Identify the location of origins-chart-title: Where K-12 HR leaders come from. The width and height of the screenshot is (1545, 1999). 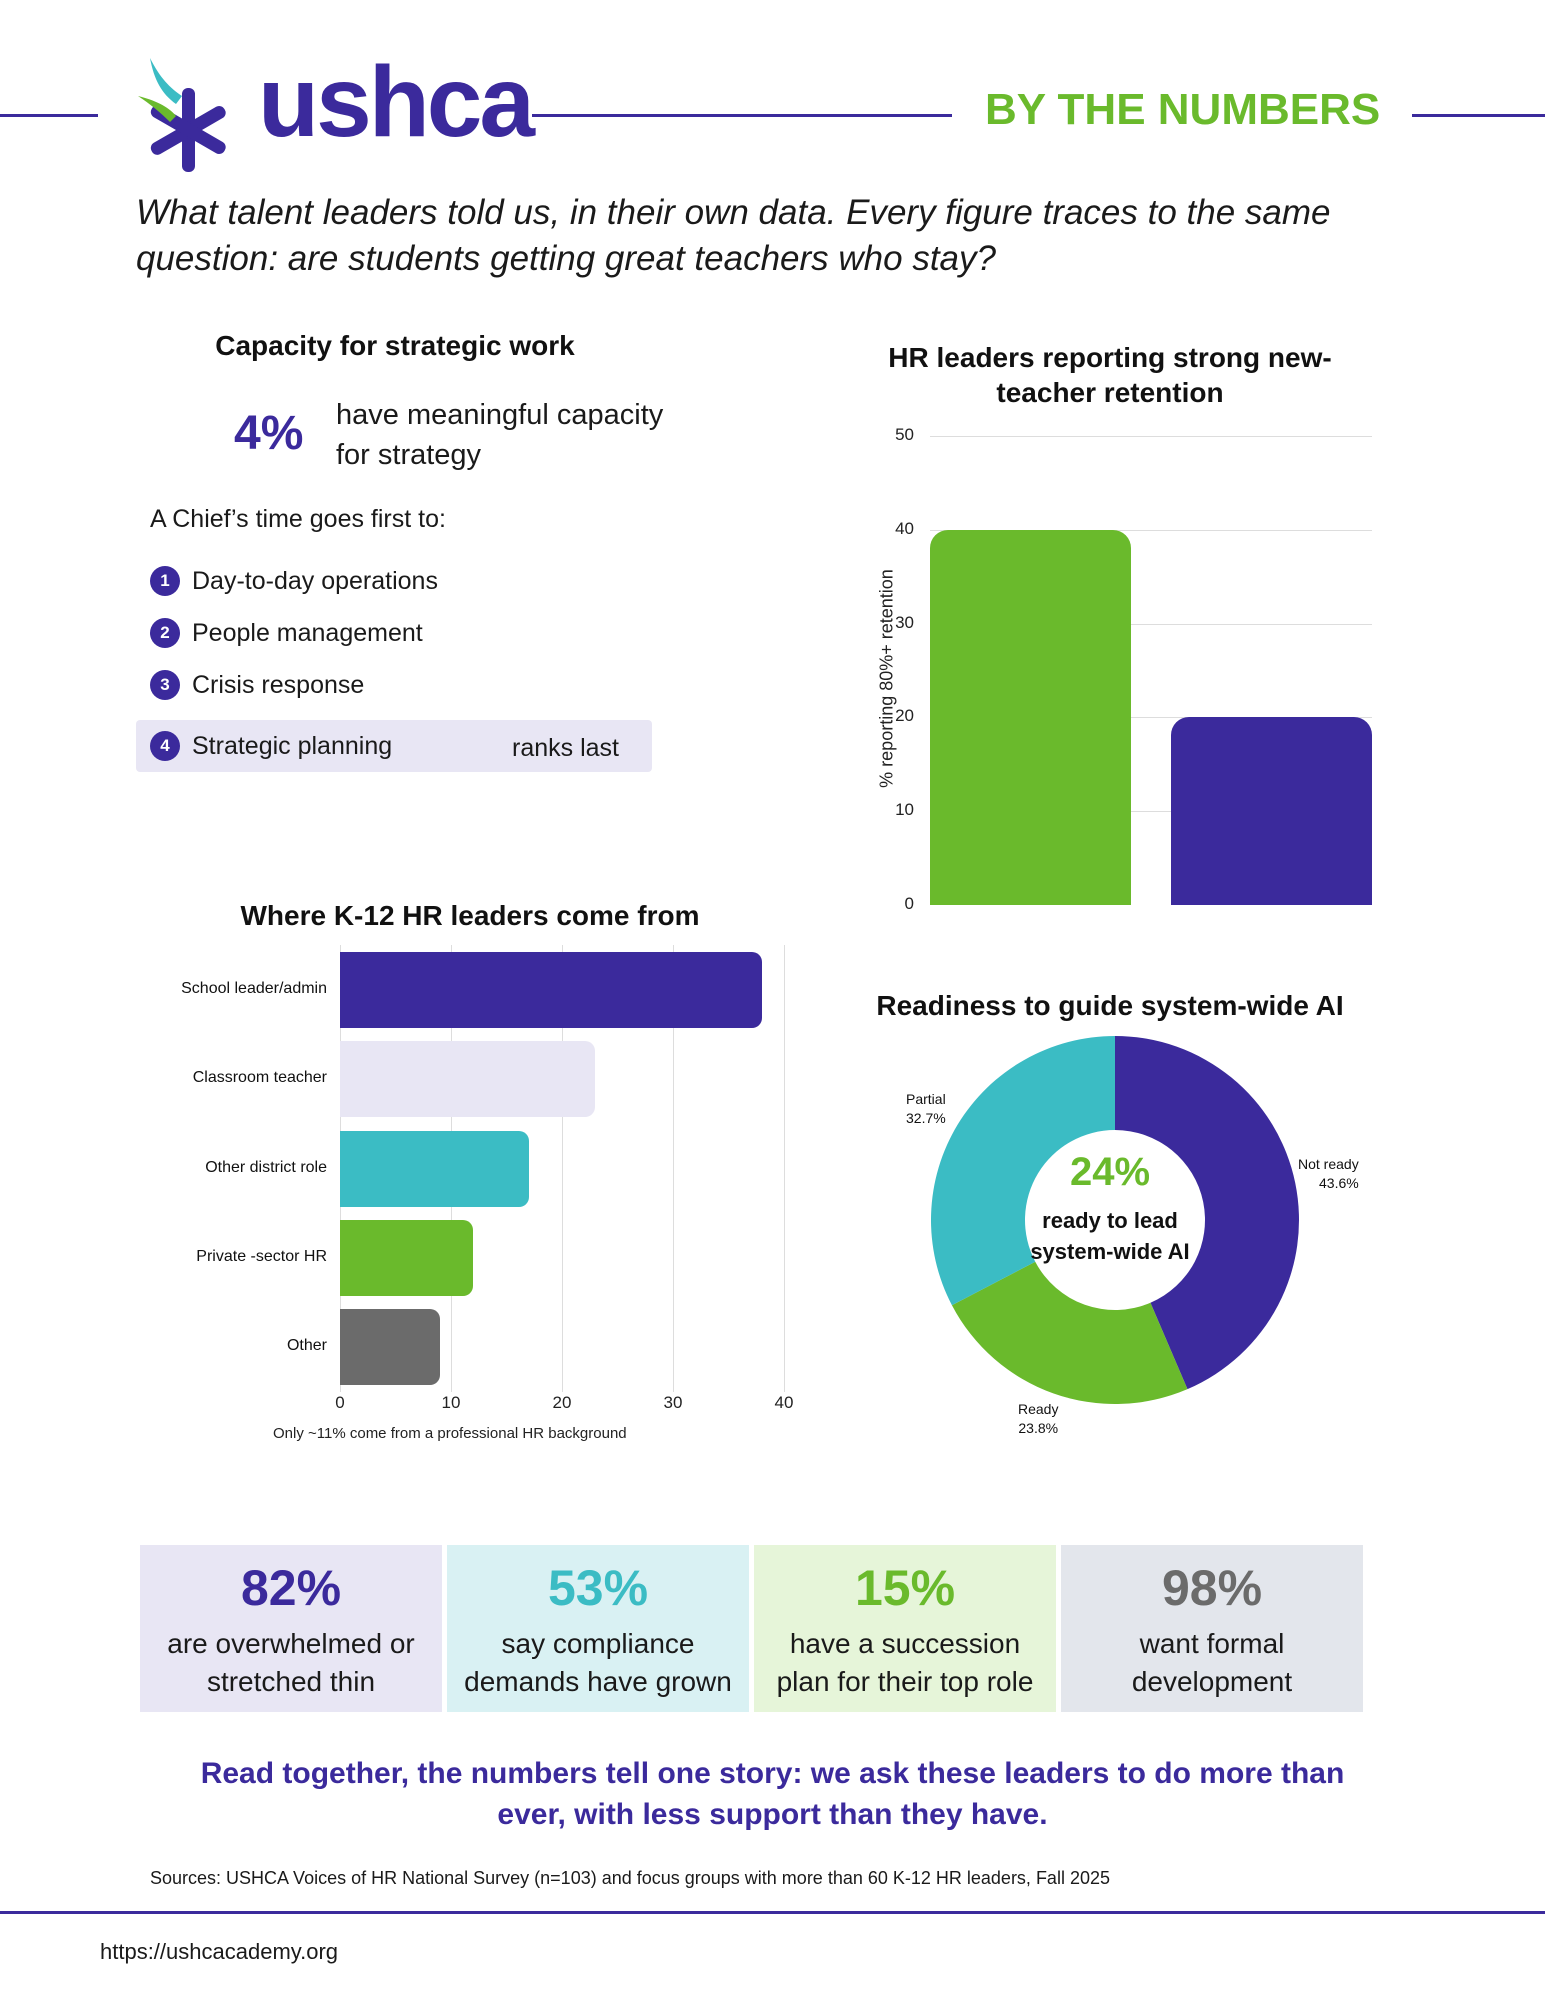
(470, 915).